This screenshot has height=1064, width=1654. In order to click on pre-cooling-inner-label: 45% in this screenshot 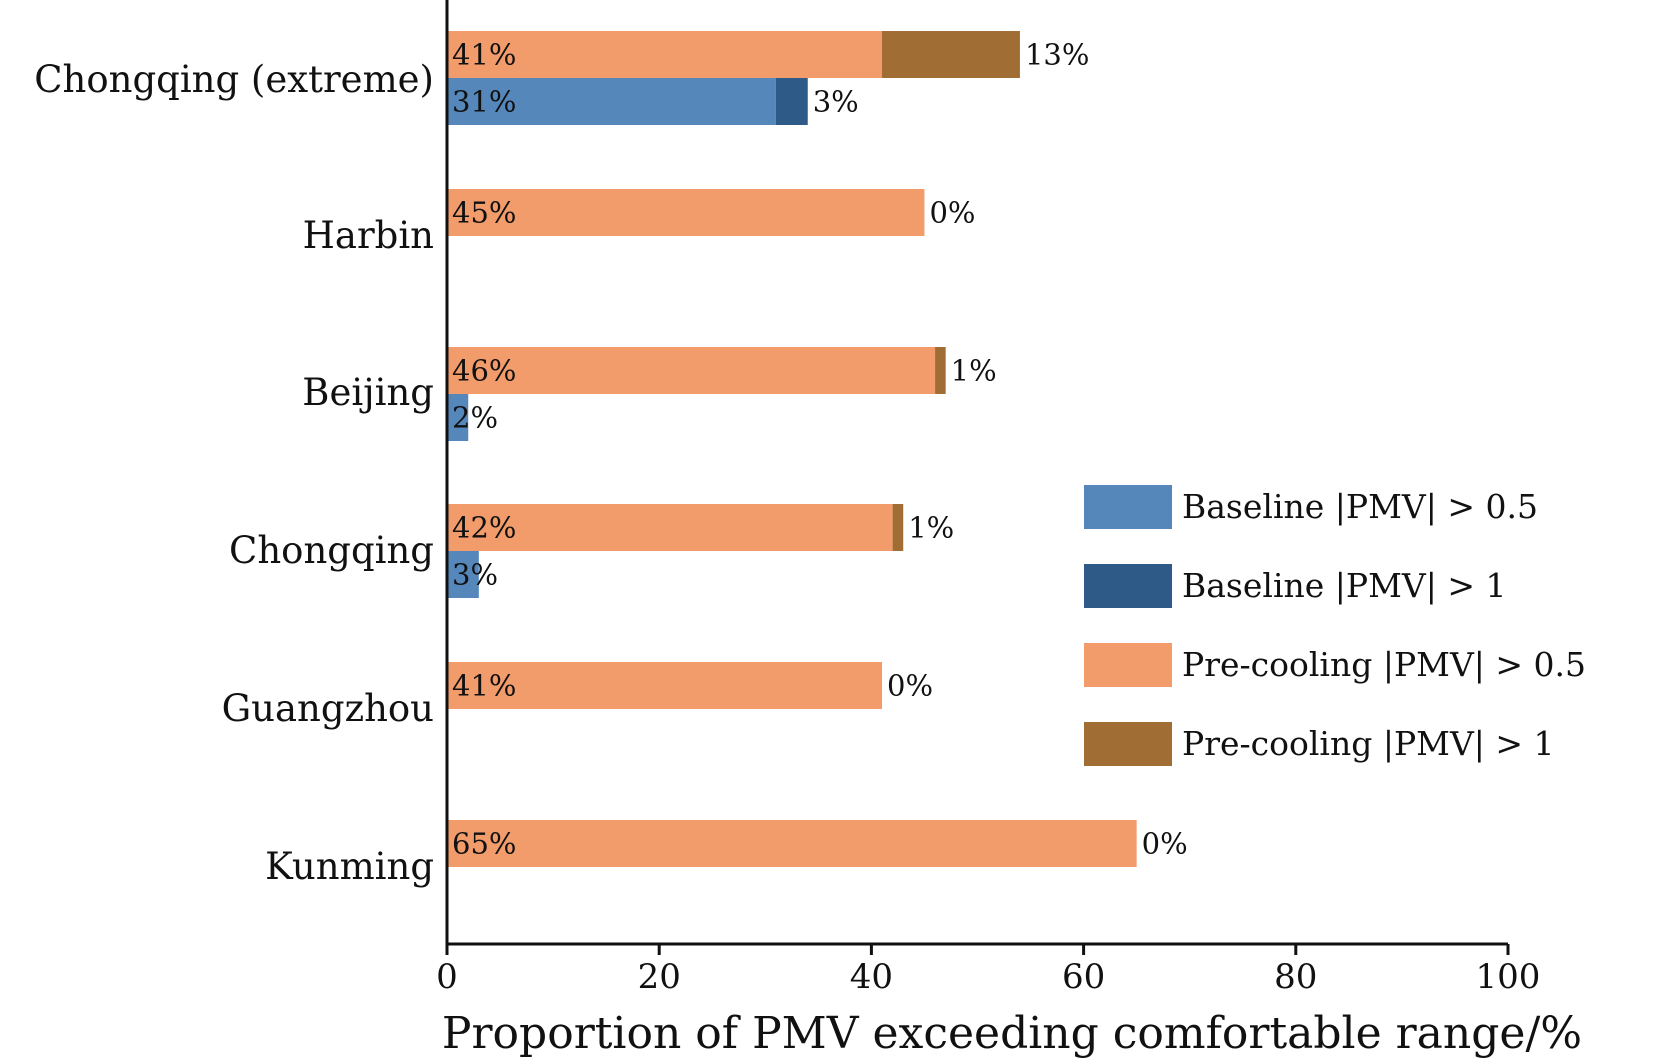, I will do `click(484, 213)`.